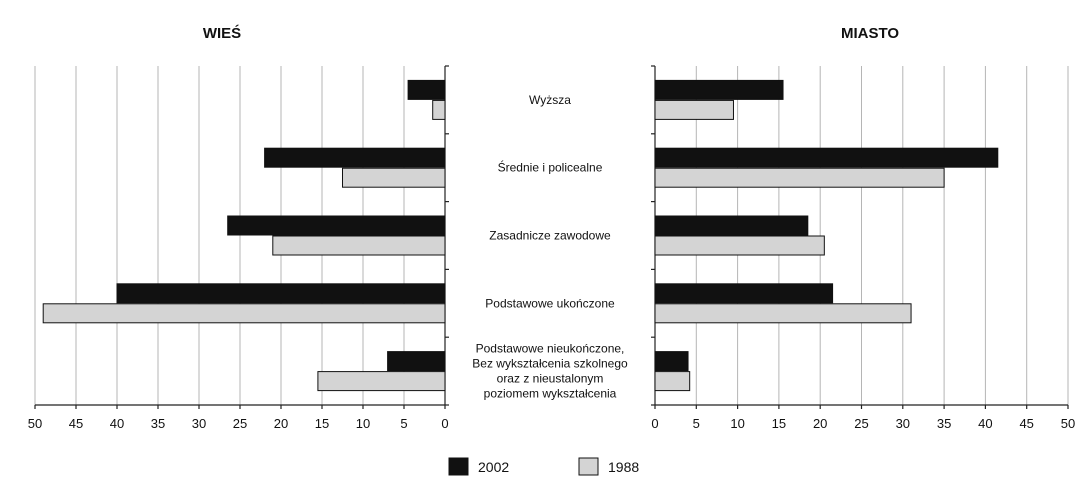 The width and height of the screenshot is (1082, 479). What do you see at coordinates (543, 466) in the screenshot?
I see `legend: 2002 1988` at bounding box center [543, 466].